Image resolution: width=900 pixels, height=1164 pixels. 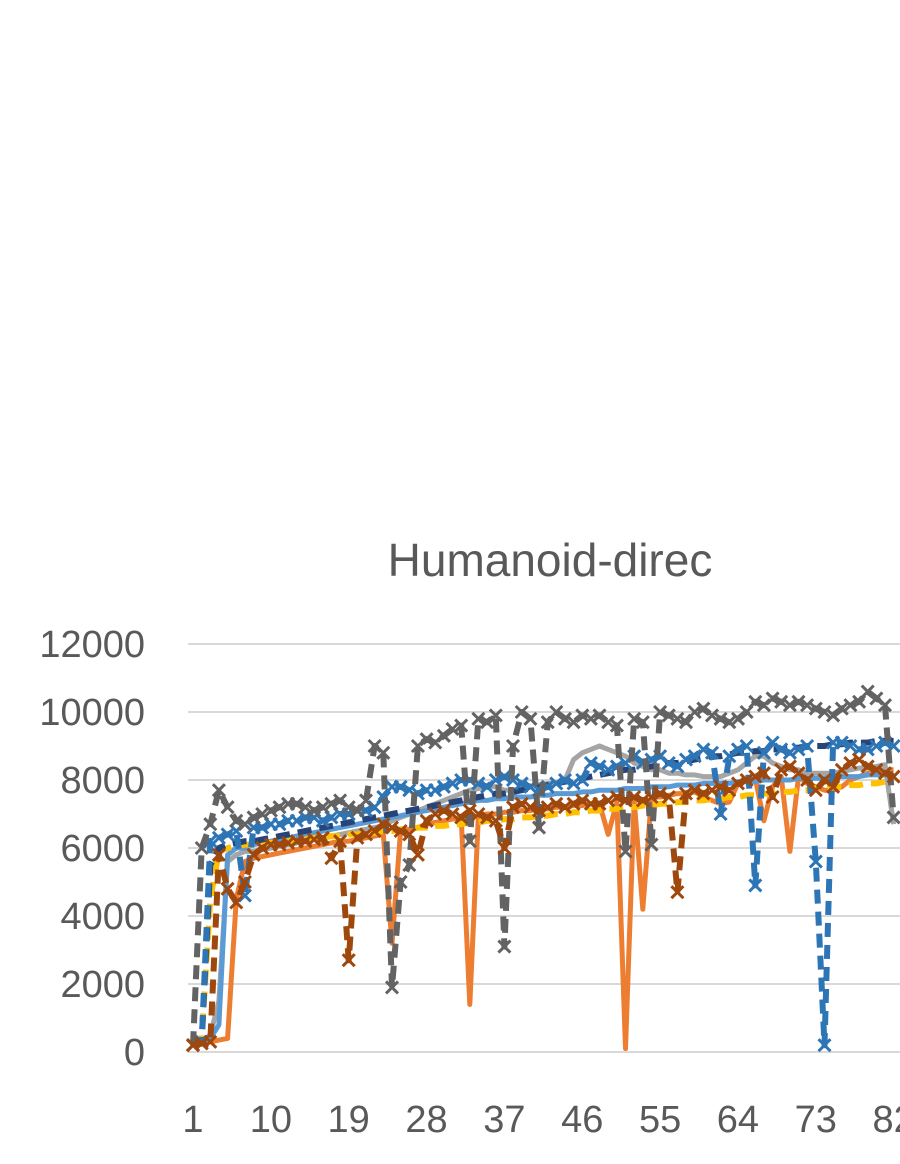 I want to click on x-tick-label: 55, so click(x=660, y=1120).